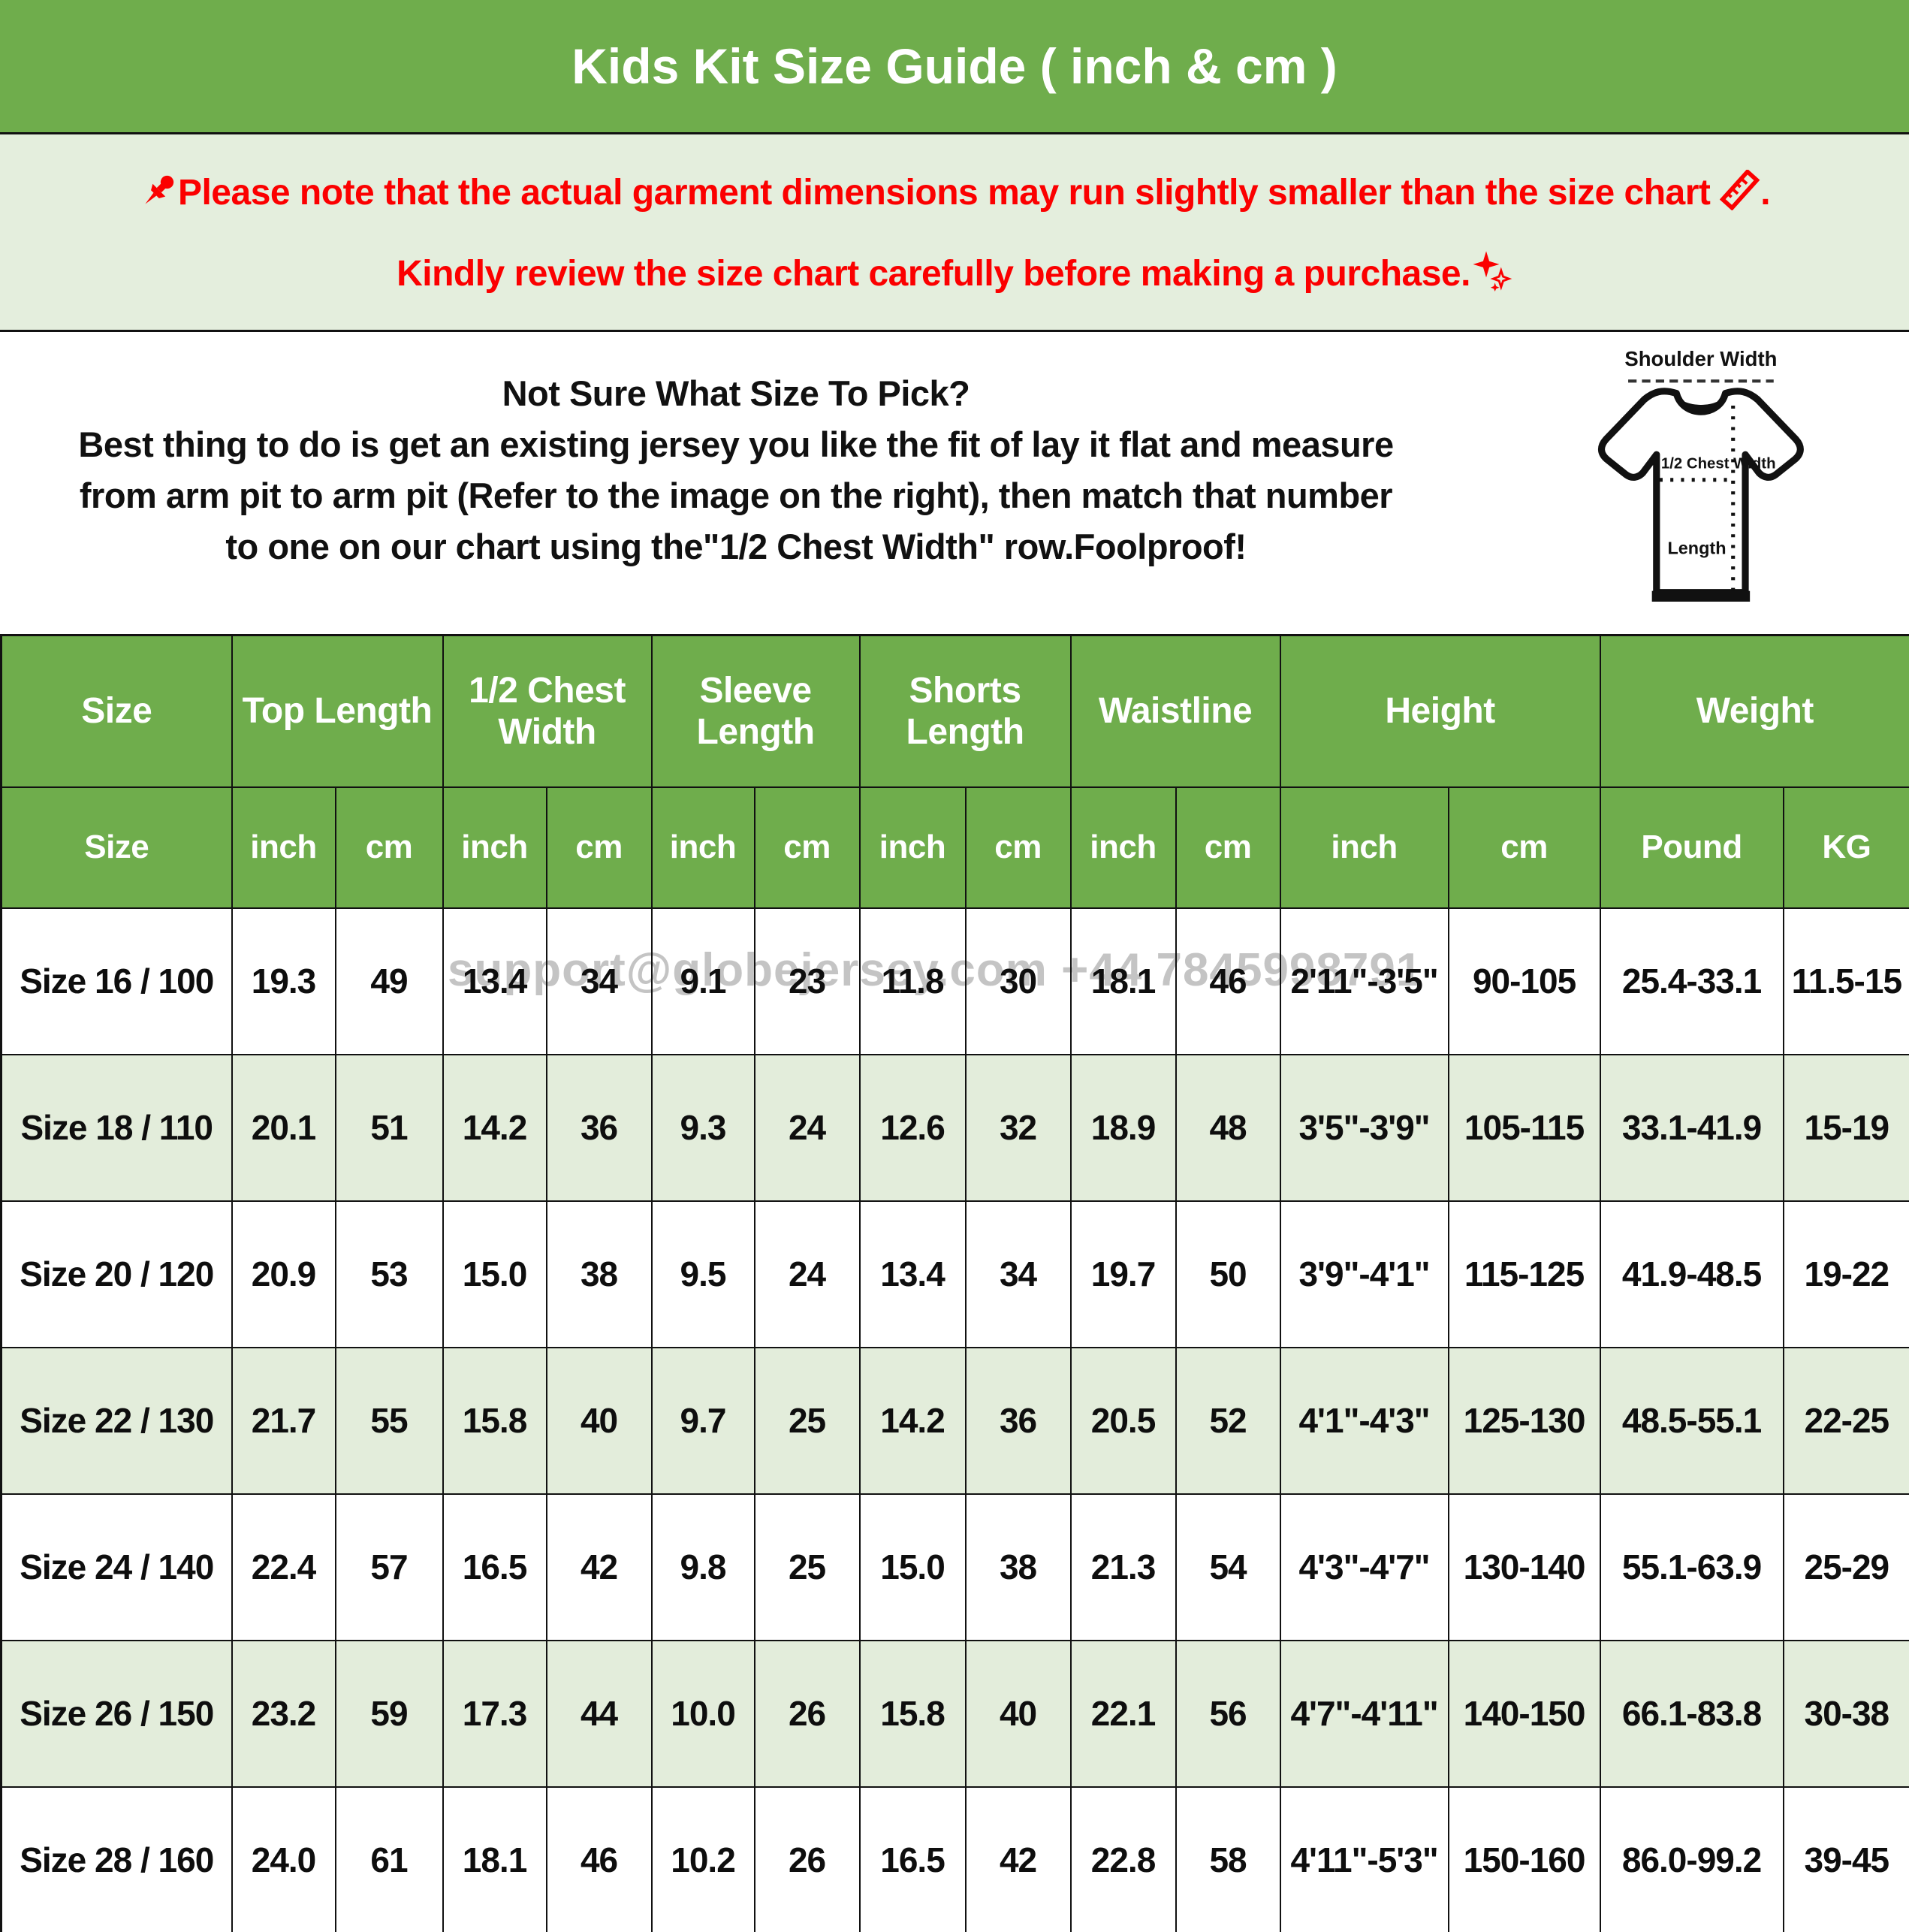 The image size is (1909, 1932). What do you see at coordinates (116, 981) in the screenshot?
I see `size-cell: Size 16 / 100` at bounding box center [116, 981].